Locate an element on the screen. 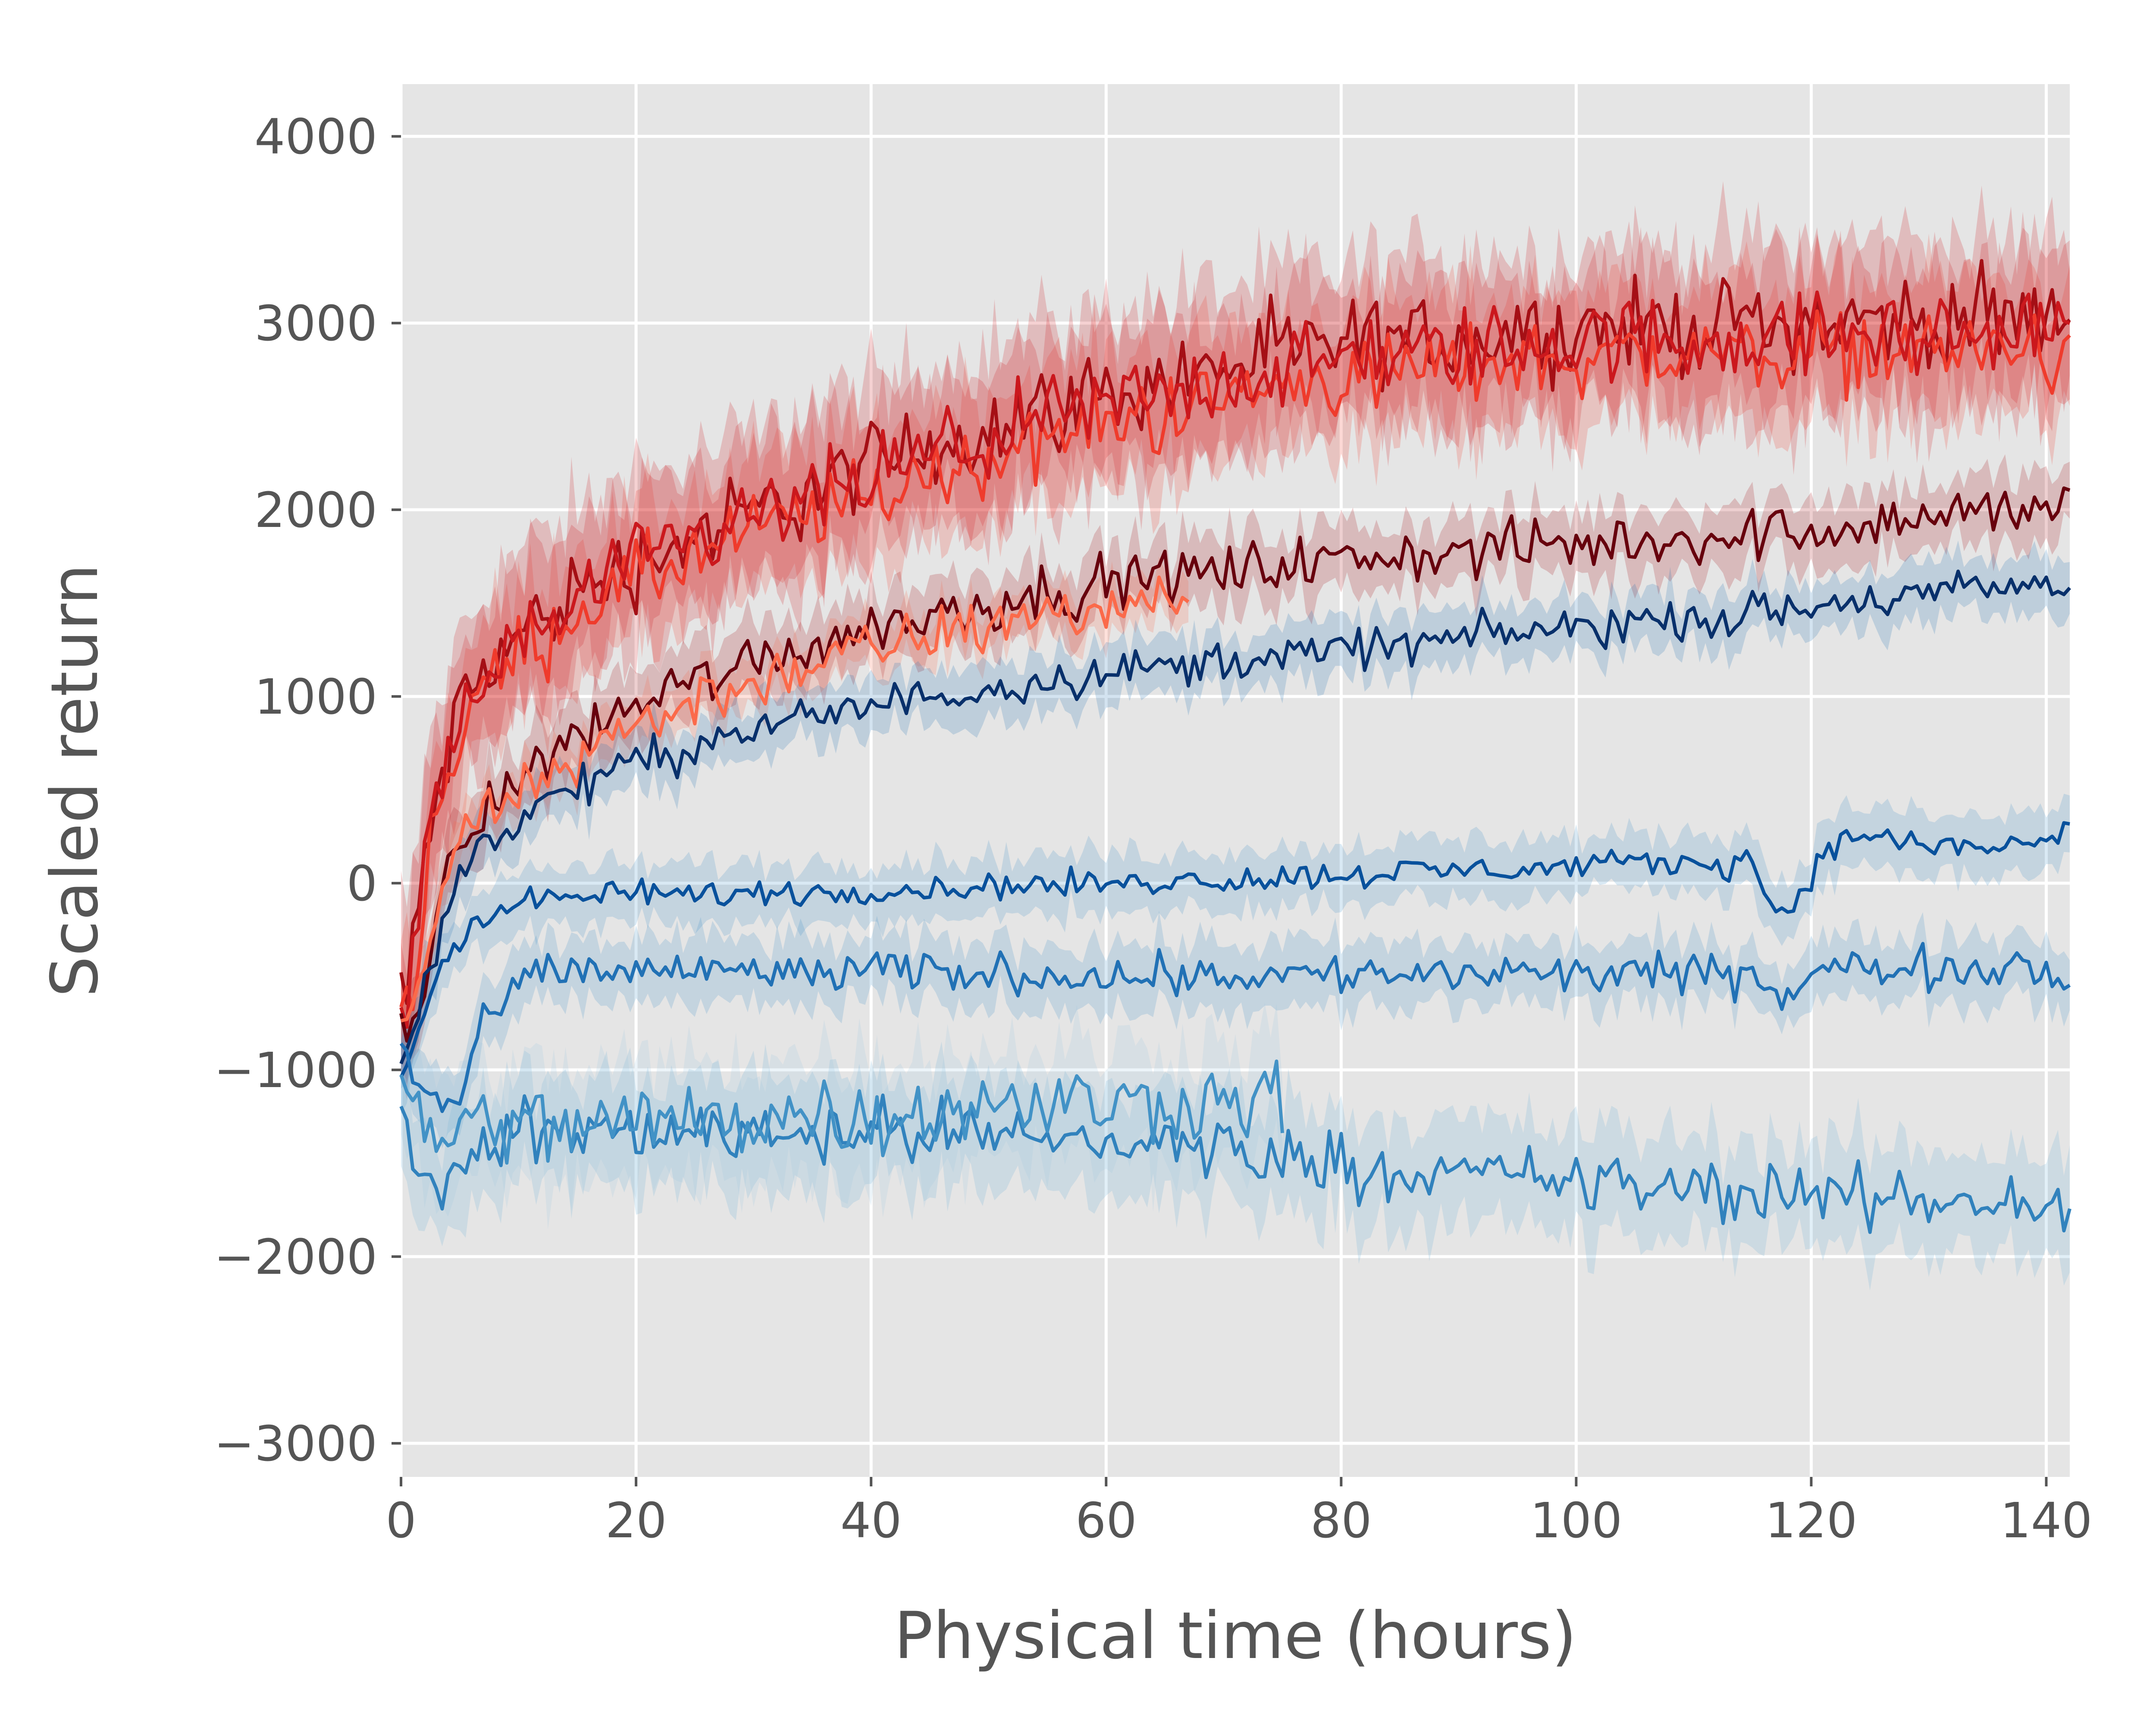  x-tick-label: 140 is located at coordinates (2047, 1521).